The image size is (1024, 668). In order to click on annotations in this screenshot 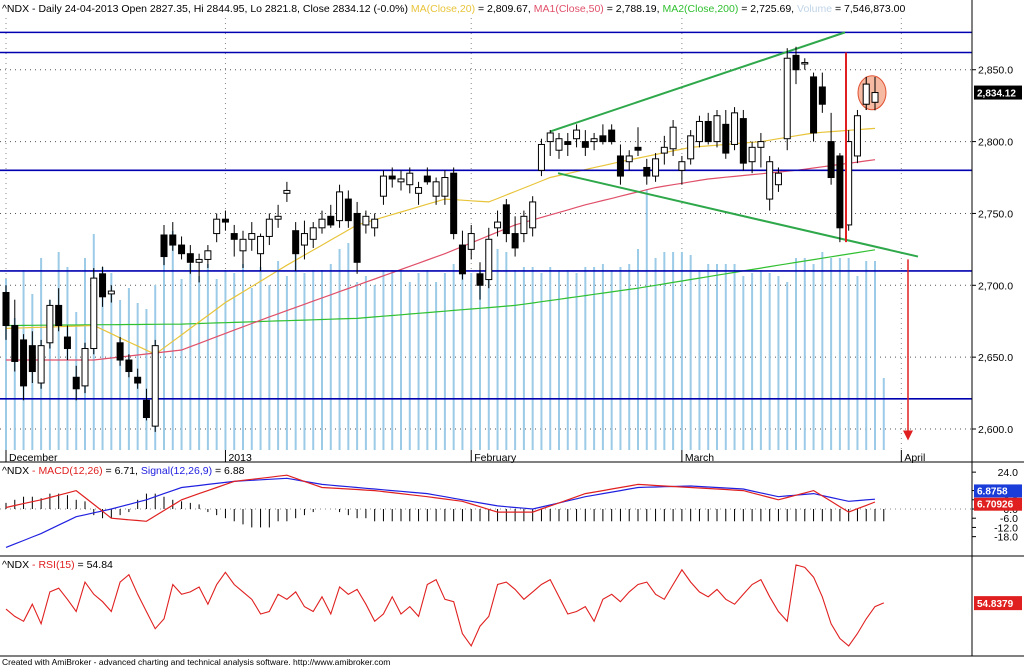, I will do `click(879, 246)`.